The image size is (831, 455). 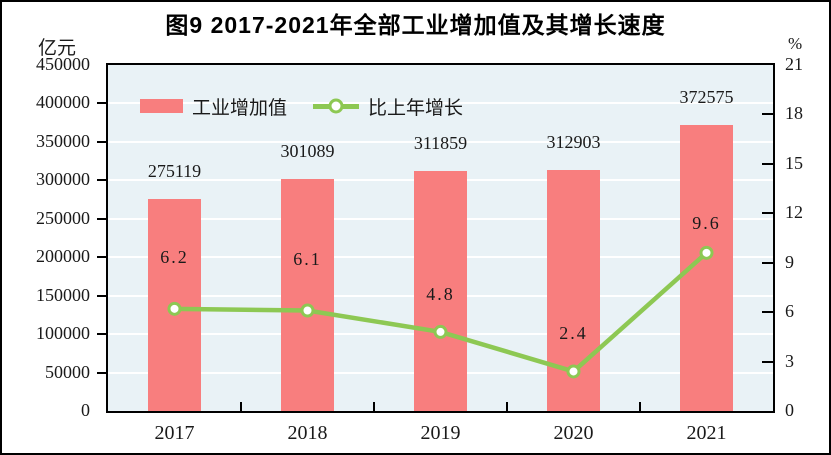 I want to click on x-axis-label: 2018, so click(x=307, y=433).